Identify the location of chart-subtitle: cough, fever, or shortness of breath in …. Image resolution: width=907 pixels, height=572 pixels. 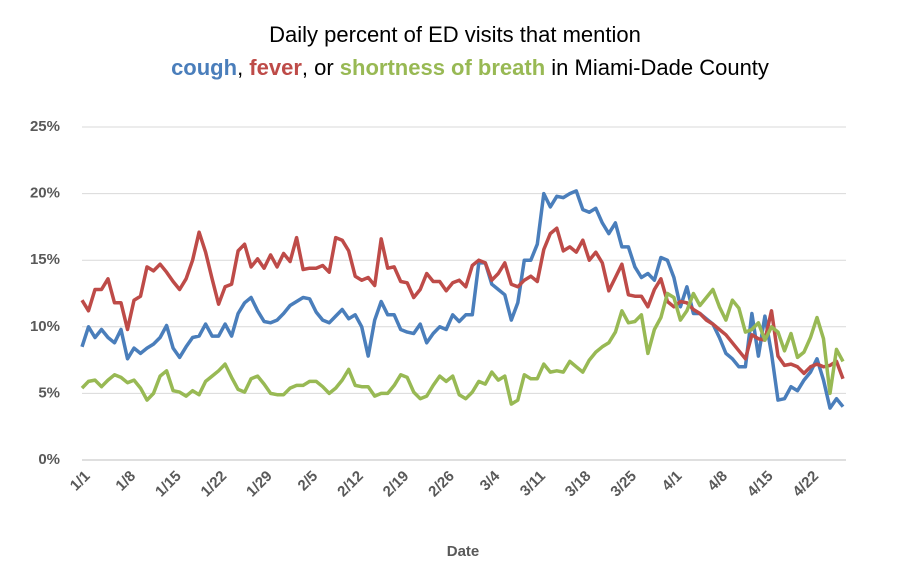
(470, 67).